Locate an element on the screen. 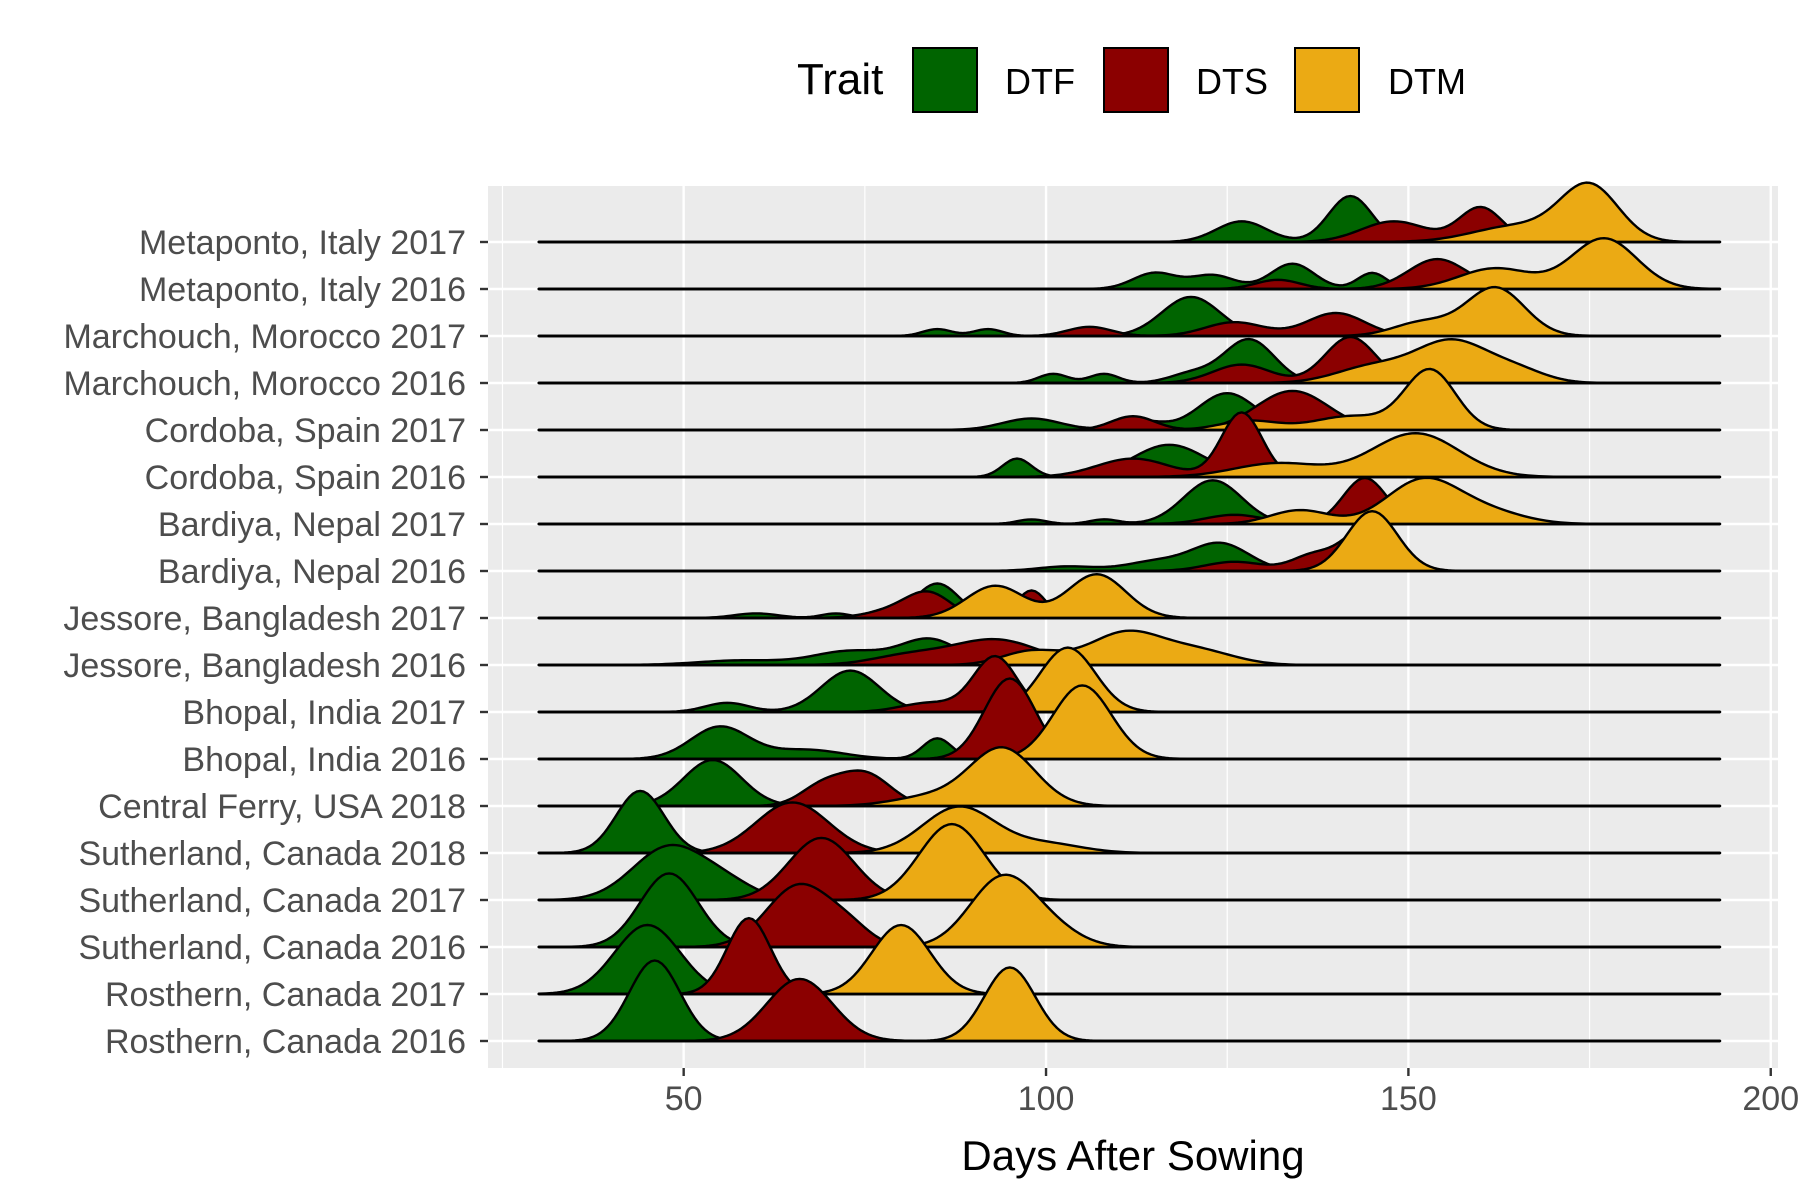  legend-key-dts is located at coordinates (1136, 80).